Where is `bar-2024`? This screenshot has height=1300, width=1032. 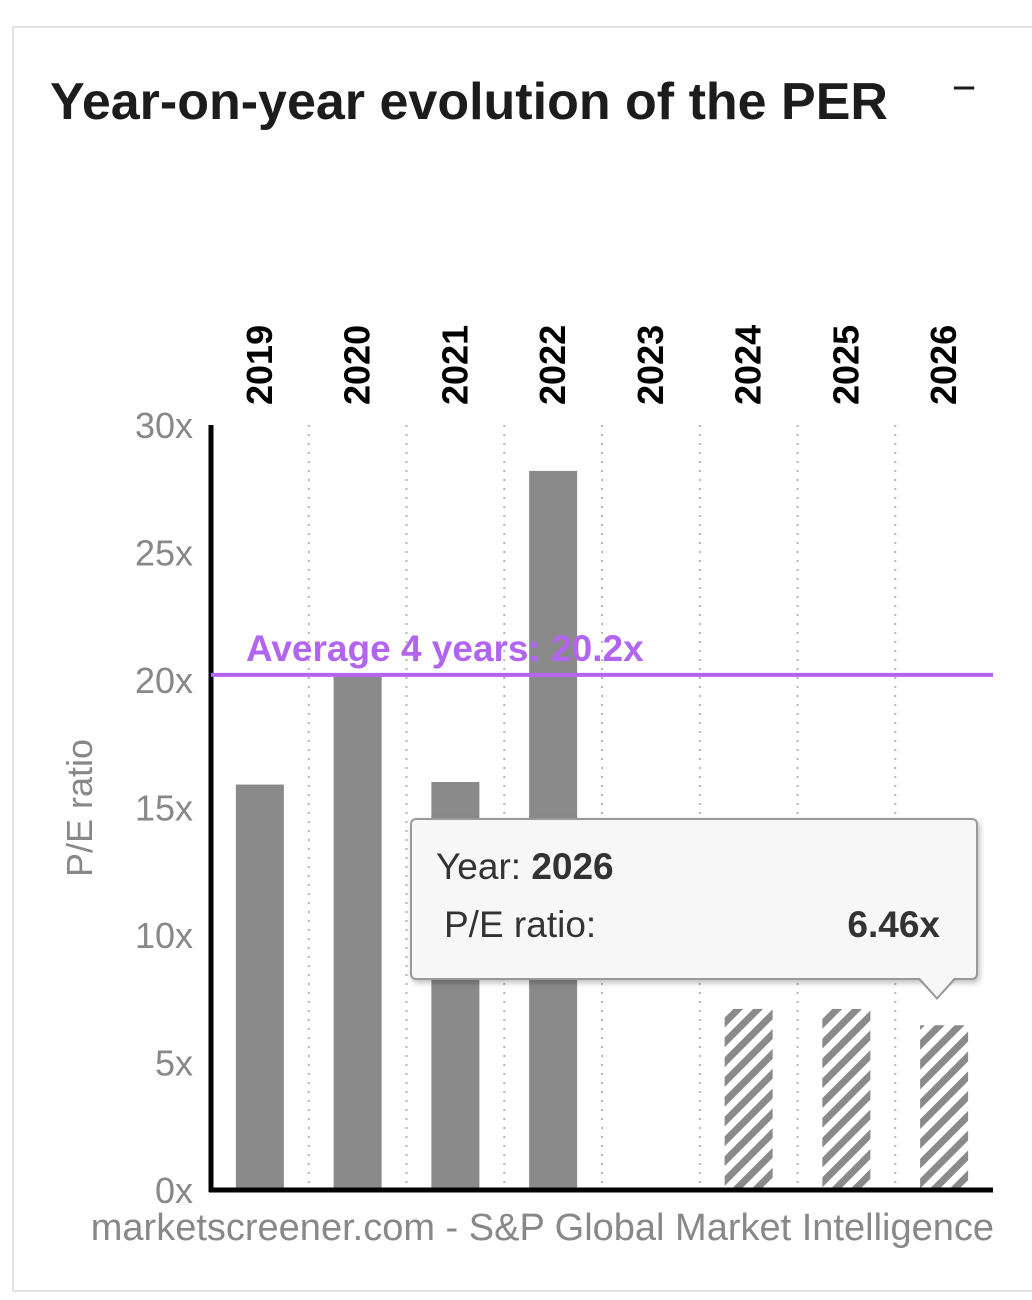
bar-2024 is located at coordinates (748, 1099).